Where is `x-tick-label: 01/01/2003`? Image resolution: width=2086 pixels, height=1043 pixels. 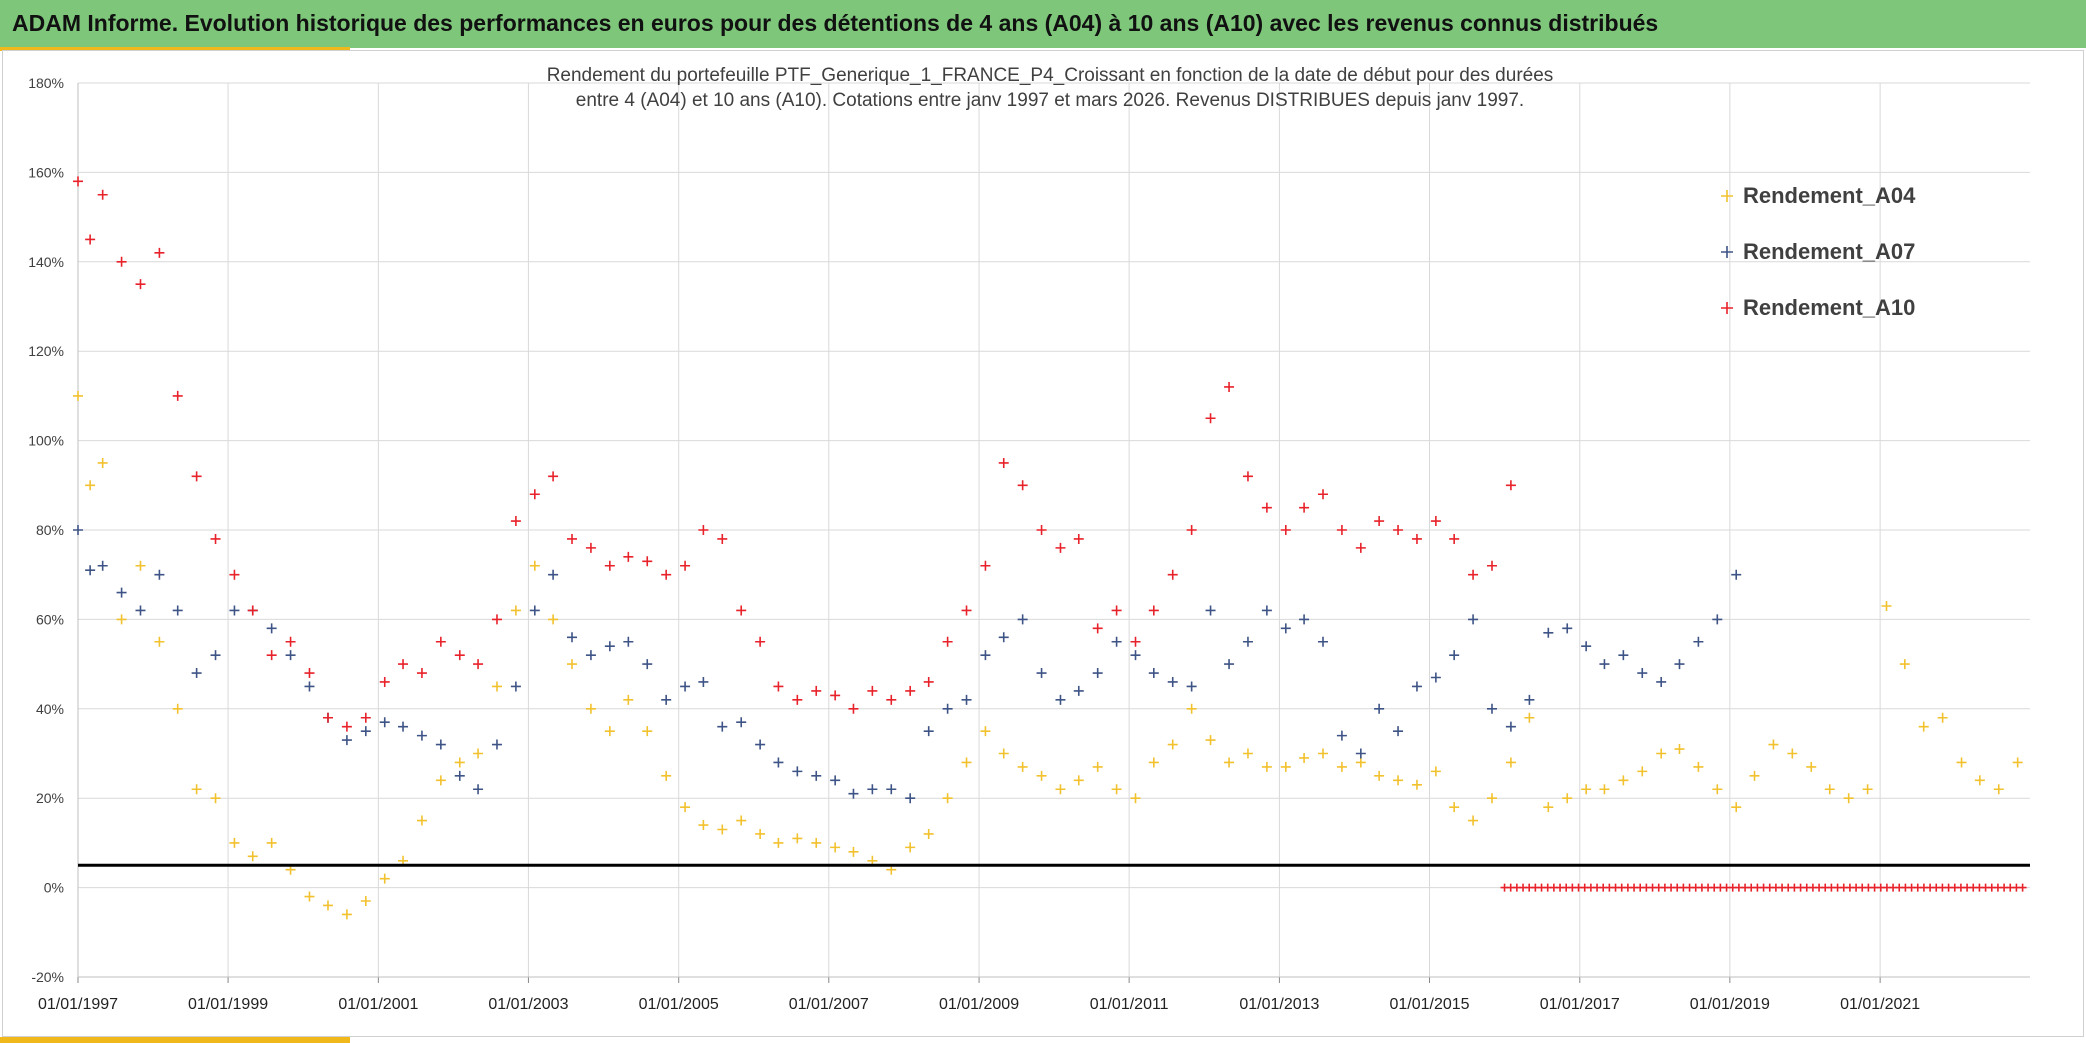 x-tick-label: 01/01/2003 is located at coordinates (528, 1004).